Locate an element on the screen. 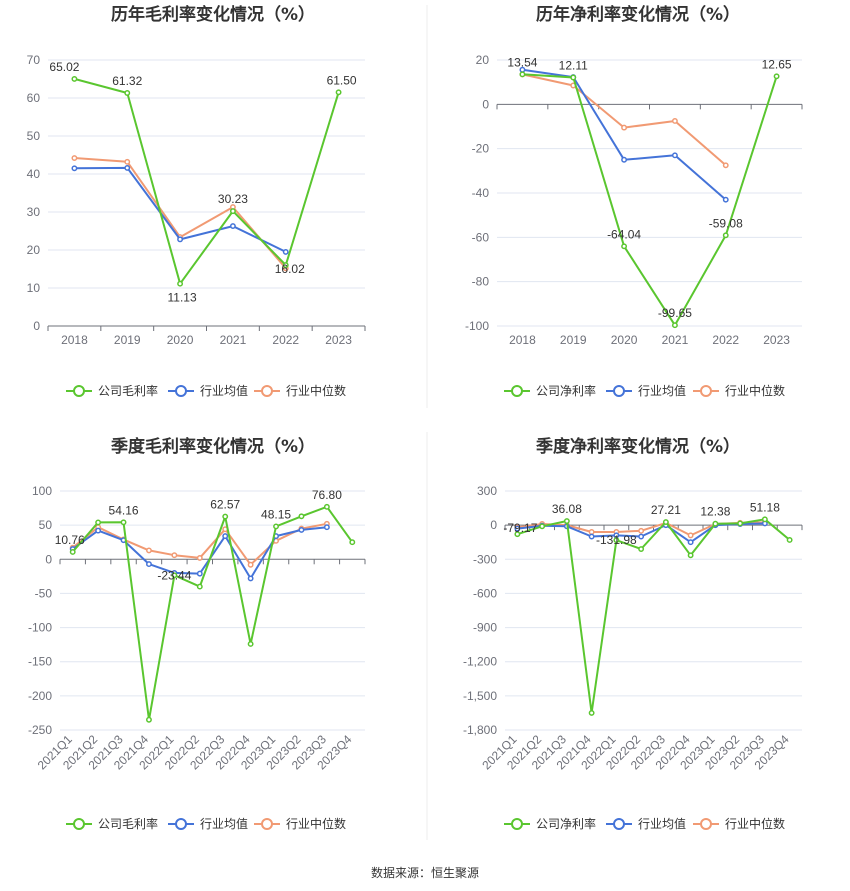 This screenshot has height=891, width=850. chart-title-quarterly-net-margin: 季度净利率变化情况（%） is located at coordinates (638, 446).